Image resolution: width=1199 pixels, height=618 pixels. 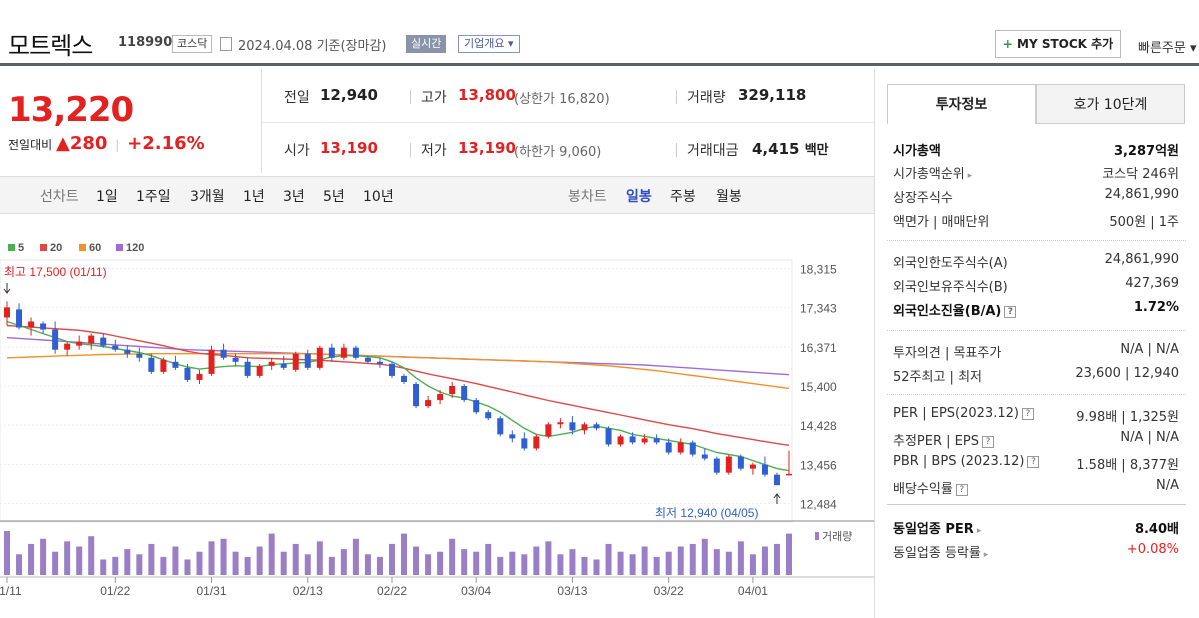 What do you see at coordinates (777, 498) in the screenshot?
I see `arrow-up-icon` at bounding box center [777, 498].